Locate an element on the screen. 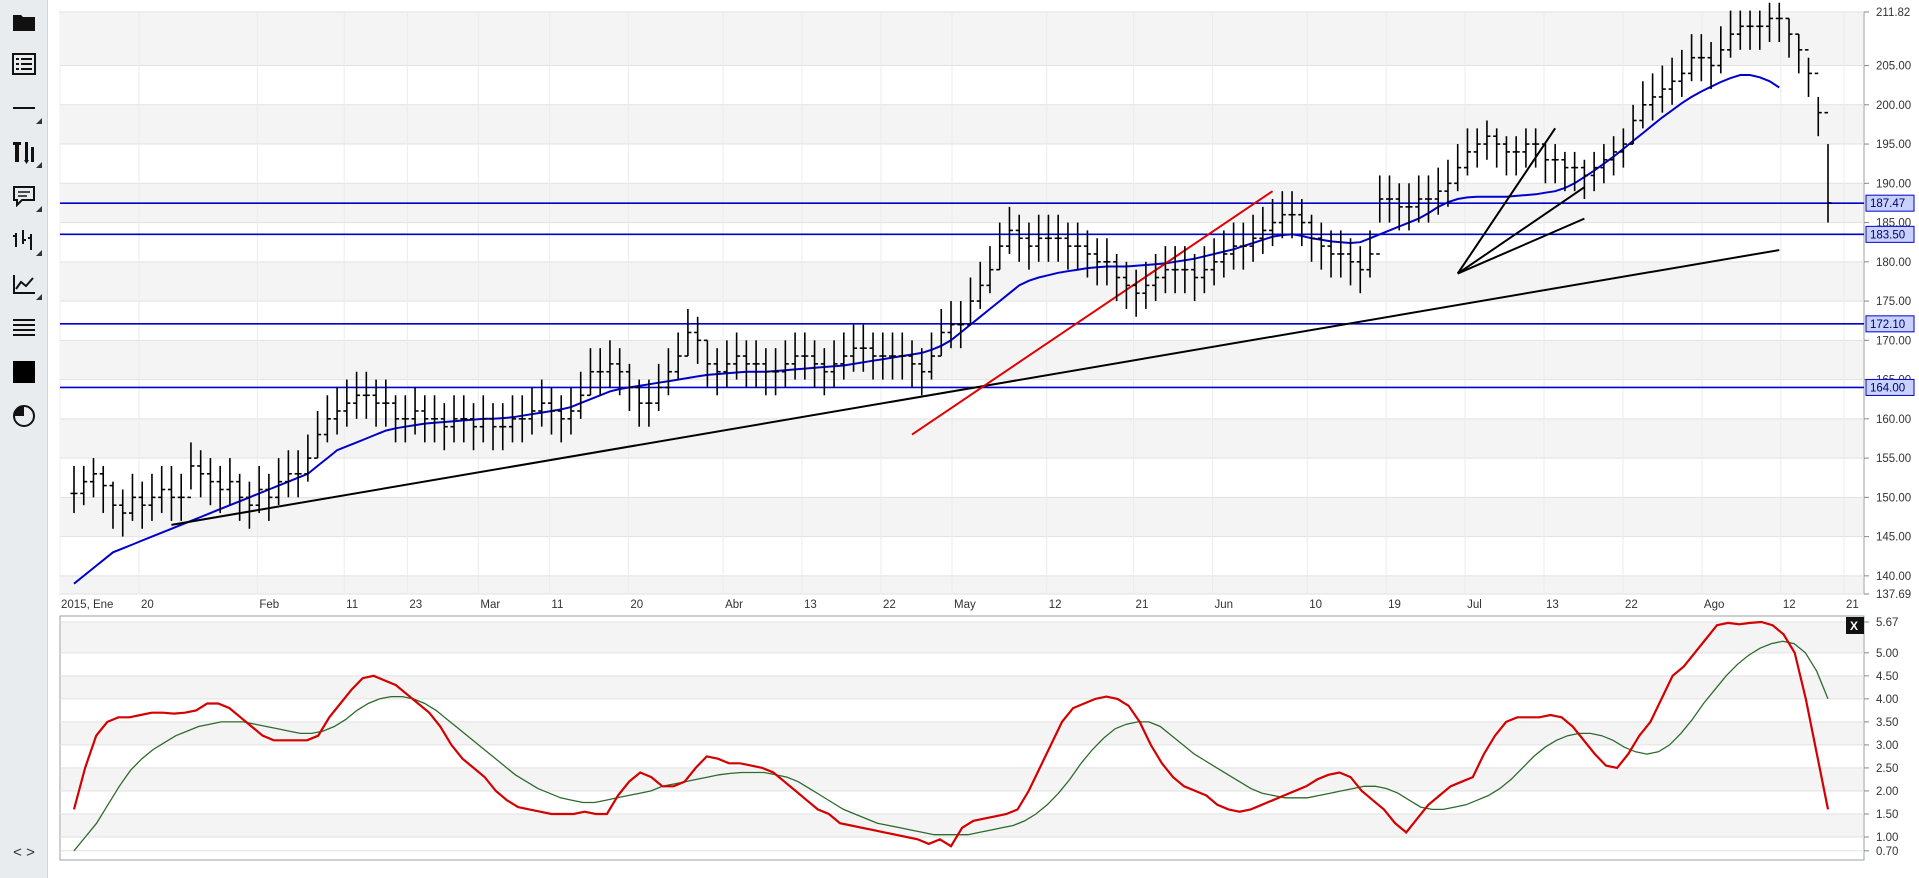 The image size is (1919, 878). y-tick-label: 145.00 is located at coordinates (1893, 538).